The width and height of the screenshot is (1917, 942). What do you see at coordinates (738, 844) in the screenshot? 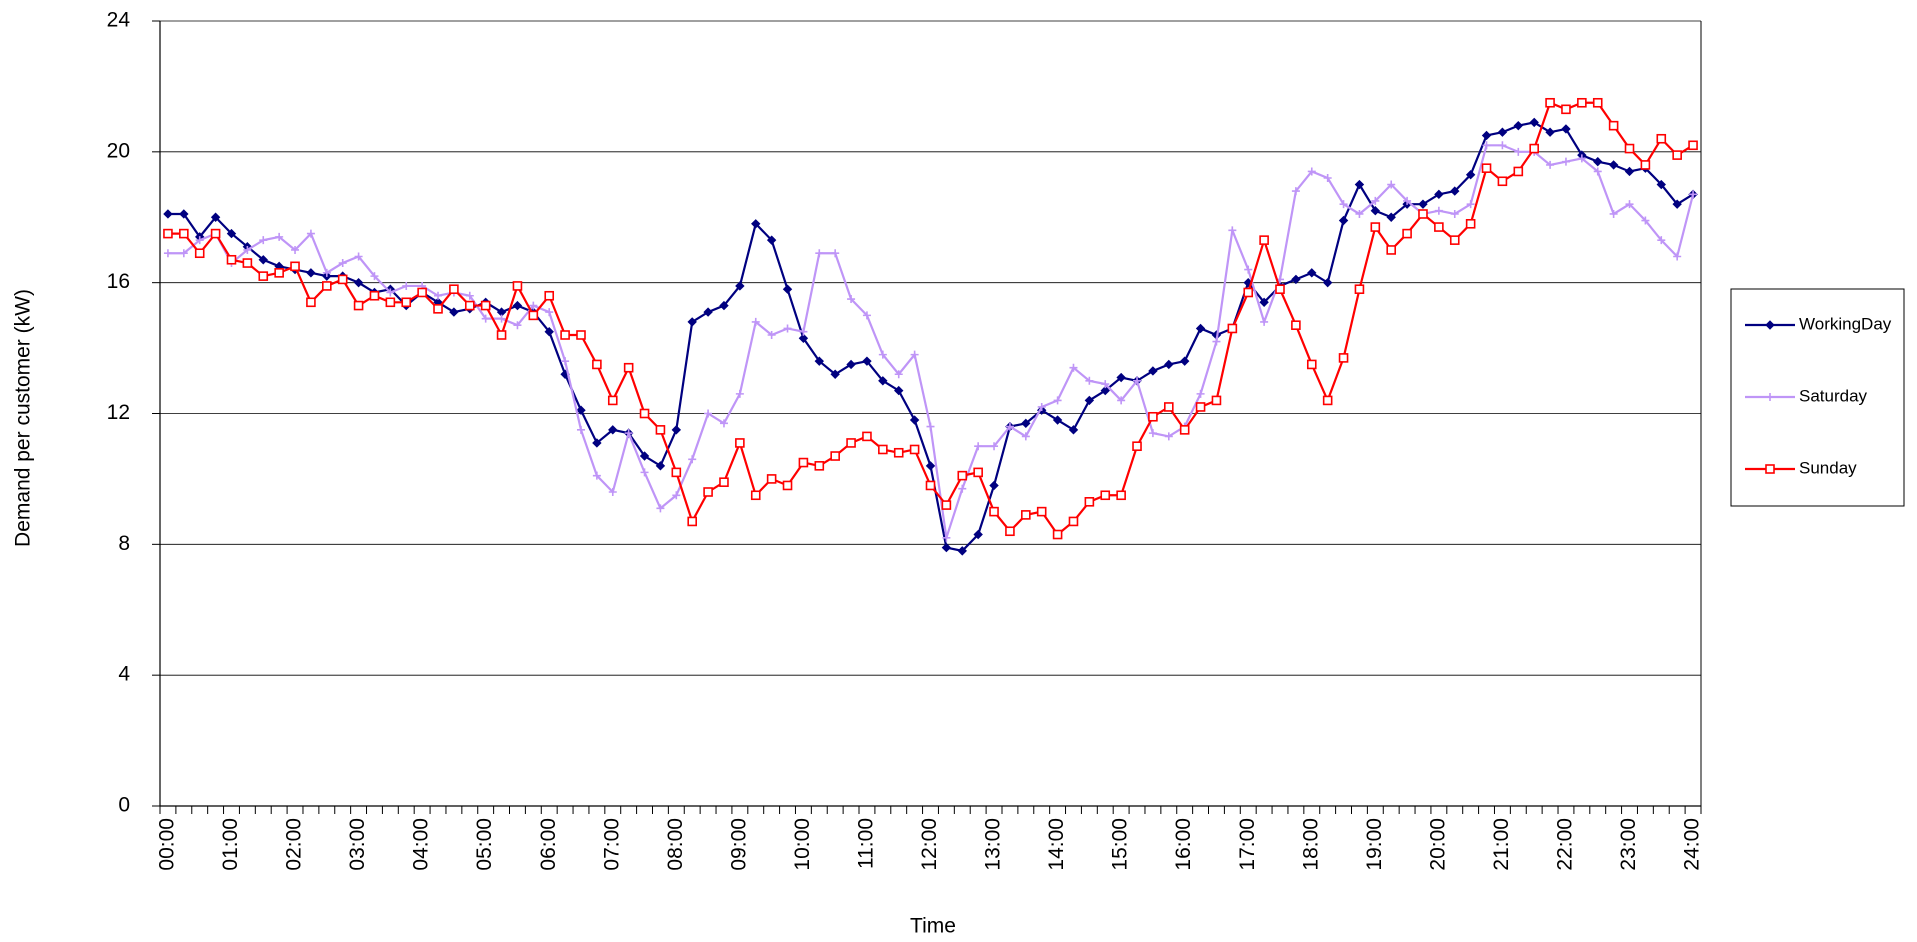
I see `x-tick-label: 09:00` at bounding box center [738, 844].